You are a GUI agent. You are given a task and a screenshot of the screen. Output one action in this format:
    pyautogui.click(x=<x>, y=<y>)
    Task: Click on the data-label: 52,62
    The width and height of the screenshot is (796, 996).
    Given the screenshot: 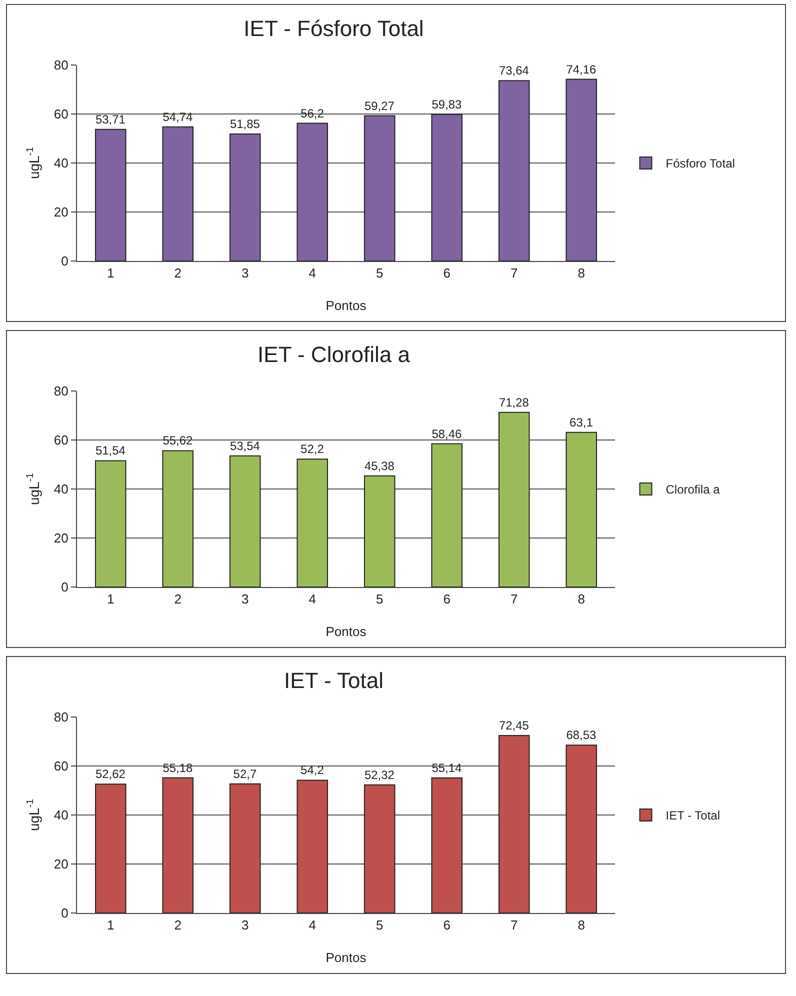 What is the action you would take?
    pyautogui.click(x=111, y=774)
    